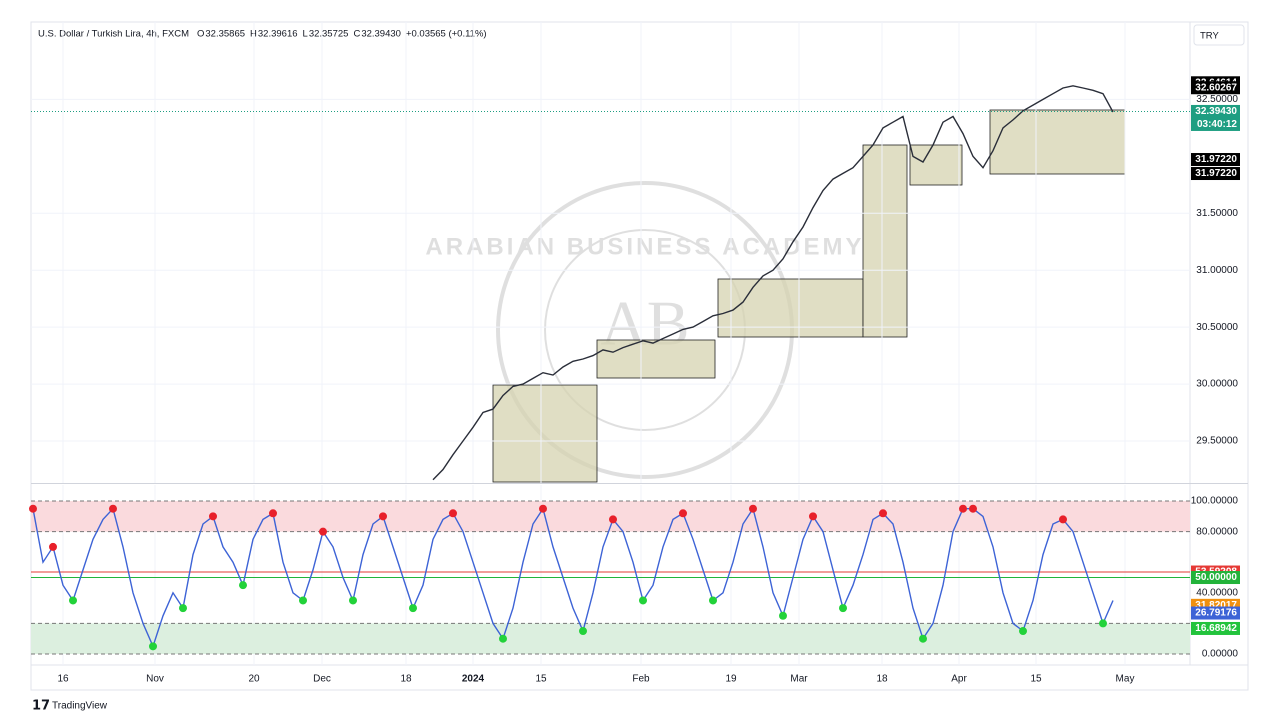 This screenshot has width=1280, height=720. I want to click on y-tick-label: 30.50000, so click(1217, 327).